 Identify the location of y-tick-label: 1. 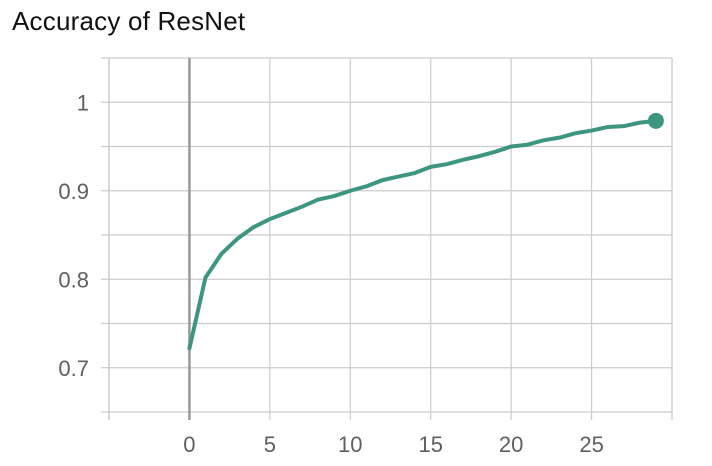
(83, 102).